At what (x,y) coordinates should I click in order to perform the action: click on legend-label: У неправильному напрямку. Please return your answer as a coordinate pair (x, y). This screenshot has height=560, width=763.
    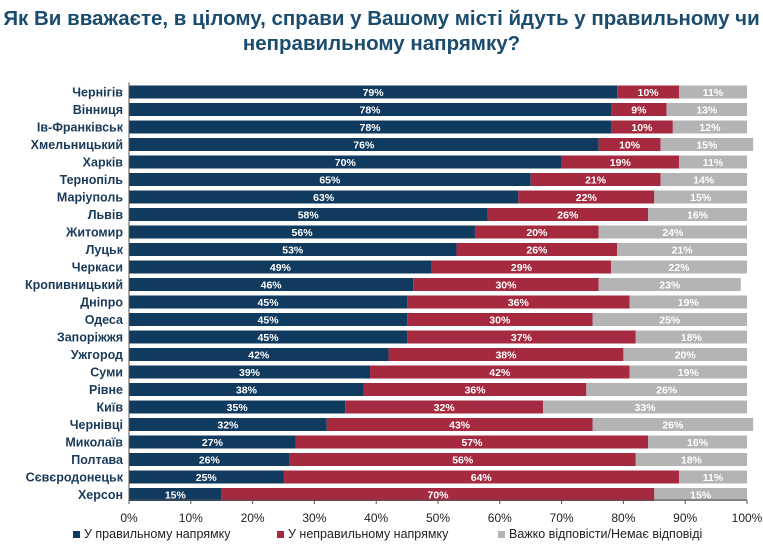
    Looking at the image, I should click on (368, 534).